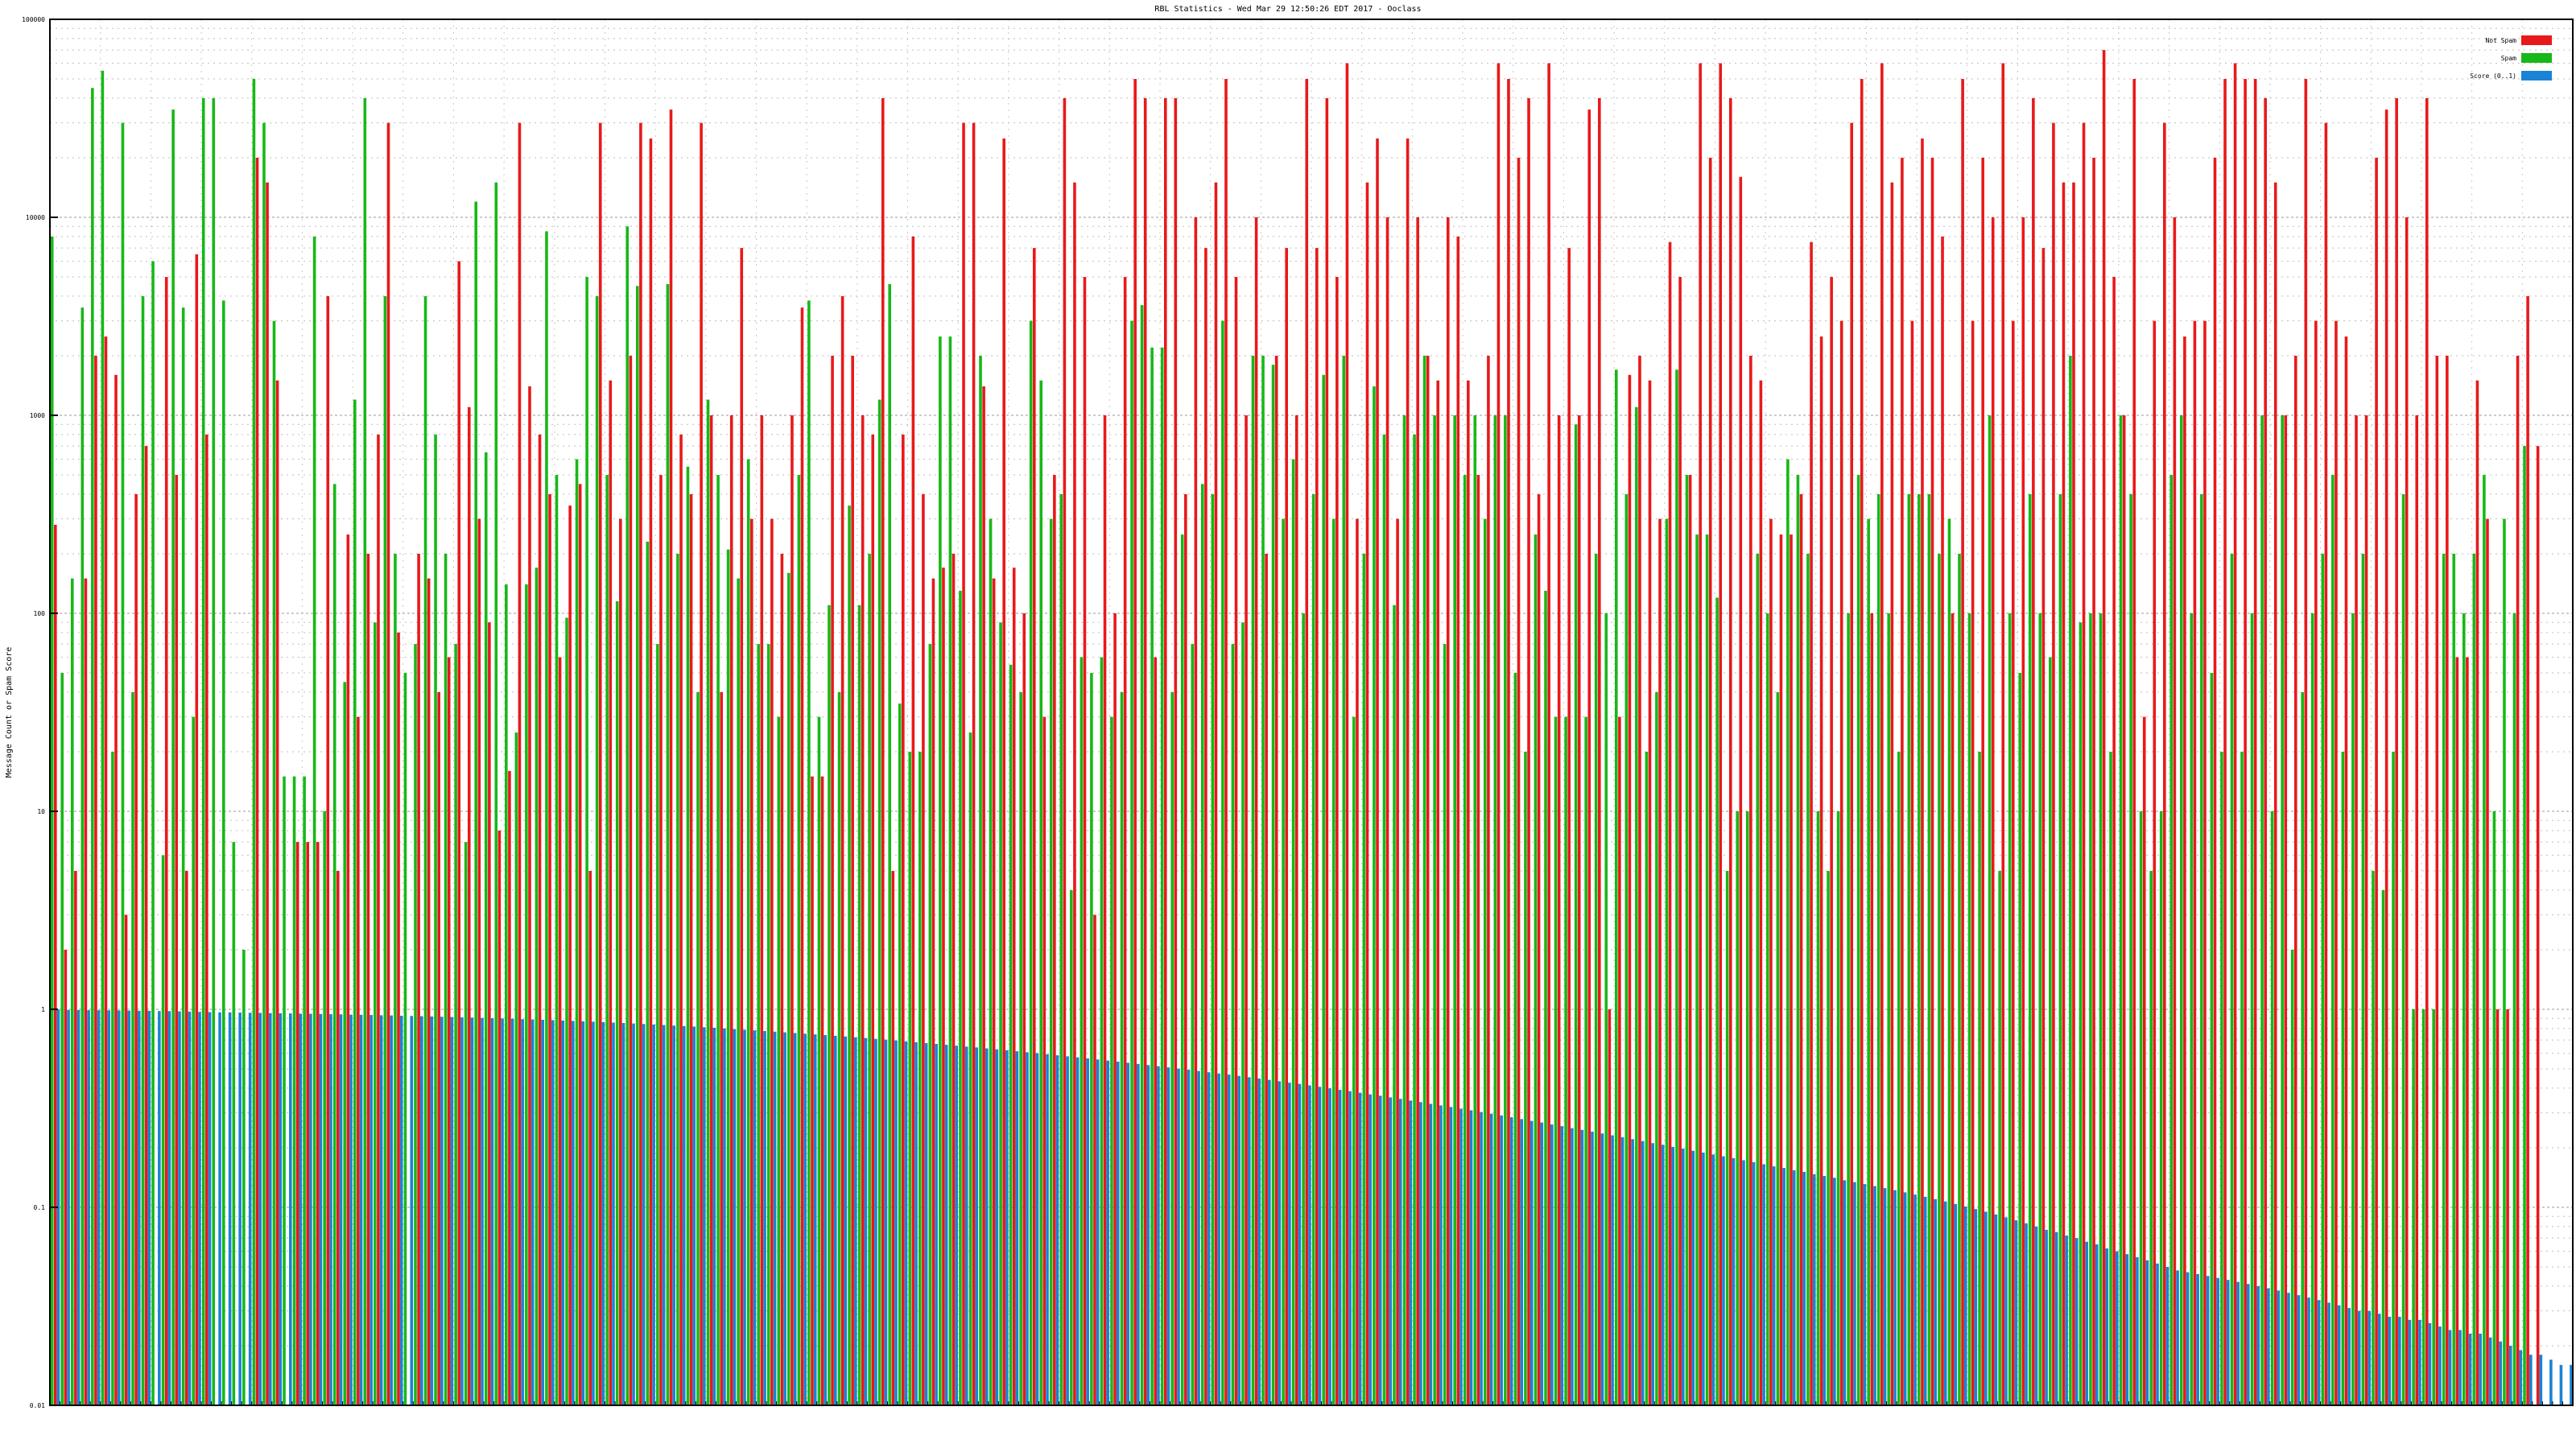 Image resolution: width=2576 pixels, height=1452 pixels. Describe the element at coordinates (37, 1405) in the screenshot. I see `y-tick-label: 0.01` at that location.